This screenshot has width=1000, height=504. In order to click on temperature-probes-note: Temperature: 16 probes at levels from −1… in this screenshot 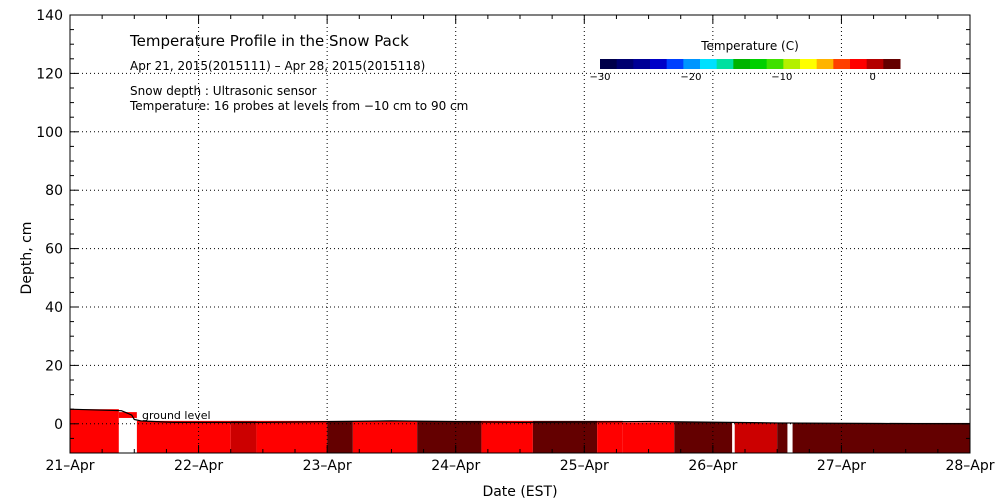, I will do `click(298, 106)`.